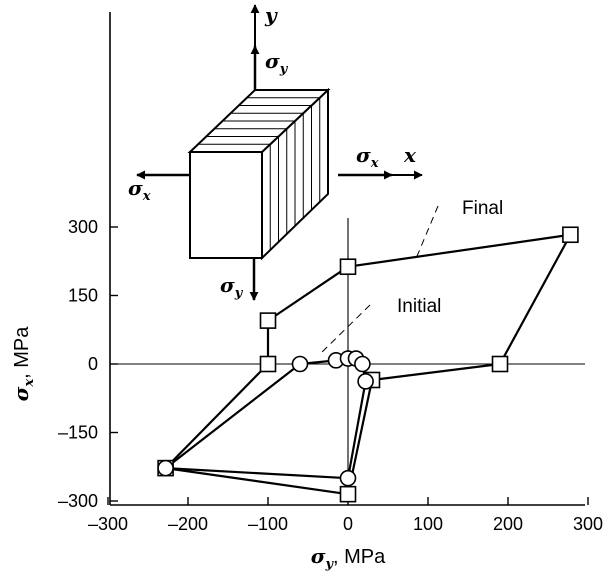 The width and height of the screenshot is (610, 581). I want to click on x-axis-label: σy, MPa, so click(348, 558).